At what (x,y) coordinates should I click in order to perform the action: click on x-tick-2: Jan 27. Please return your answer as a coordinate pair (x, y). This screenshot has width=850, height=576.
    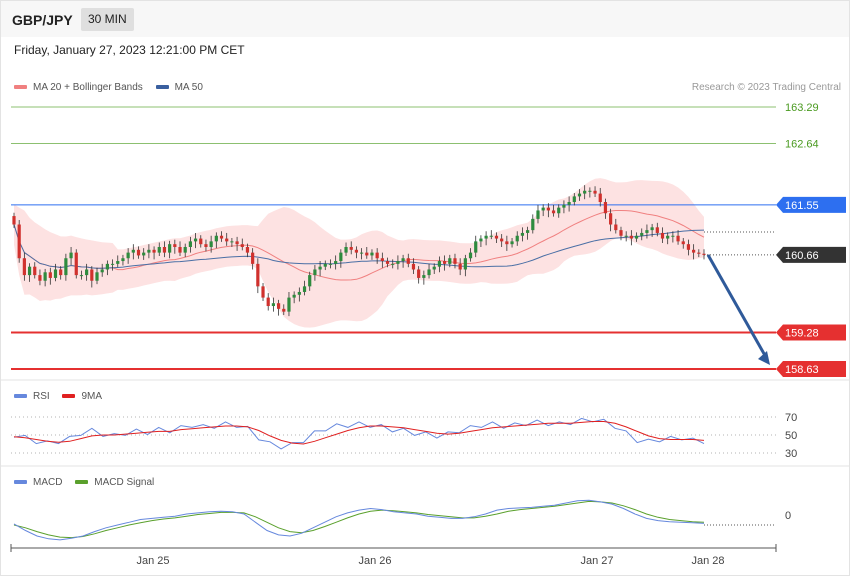
    Looking at the image, I should click on (596, 561).